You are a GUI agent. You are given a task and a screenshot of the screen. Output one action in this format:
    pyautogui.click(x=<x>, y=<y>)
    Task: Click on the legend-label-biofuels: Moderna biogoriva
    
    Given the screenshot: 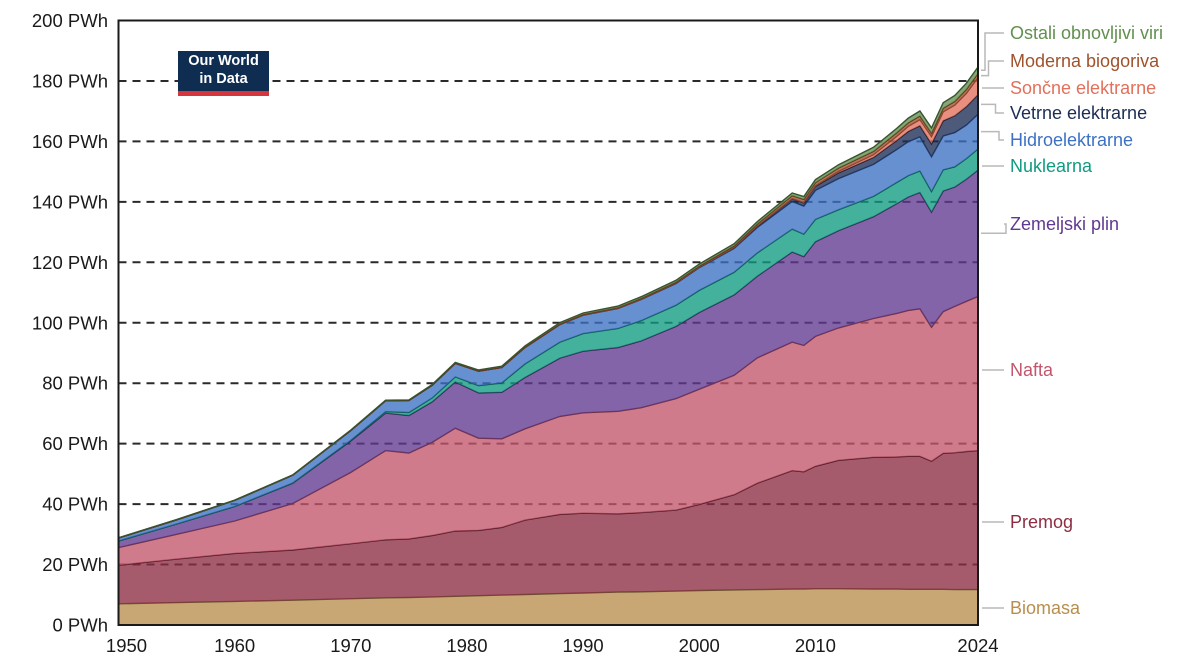 What is the action you would take?
    pyautogui.click(x=1085, y=61)
    